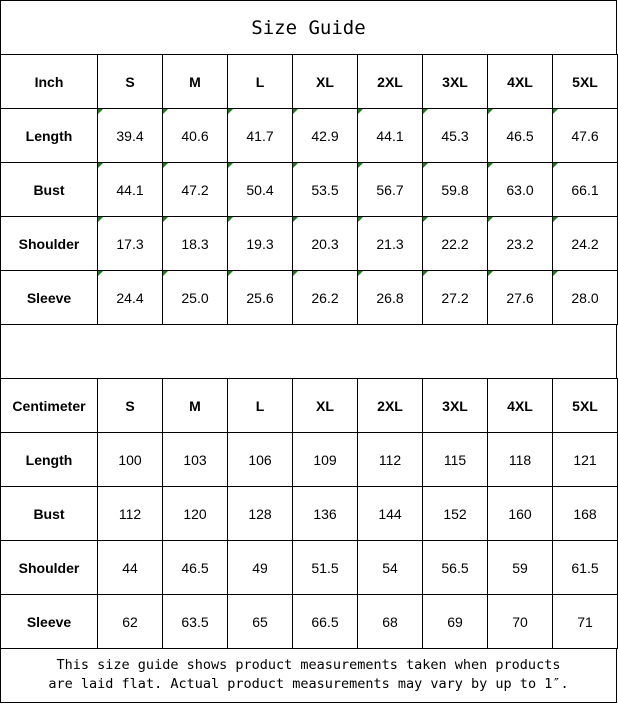 The width and height of the screenshot is (618, 704). What do you see at coordinates (455, 567) in the screenshot?
I see `measurement-cell: 56.5` at bounding box center [455, 567].